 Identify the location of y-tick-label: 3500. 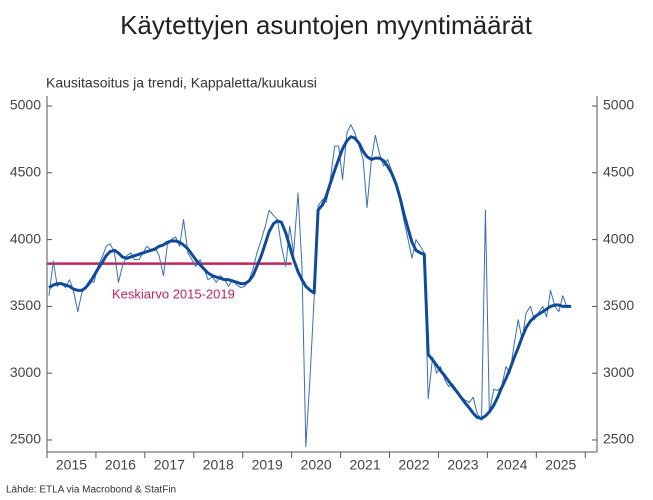
(25, 305).